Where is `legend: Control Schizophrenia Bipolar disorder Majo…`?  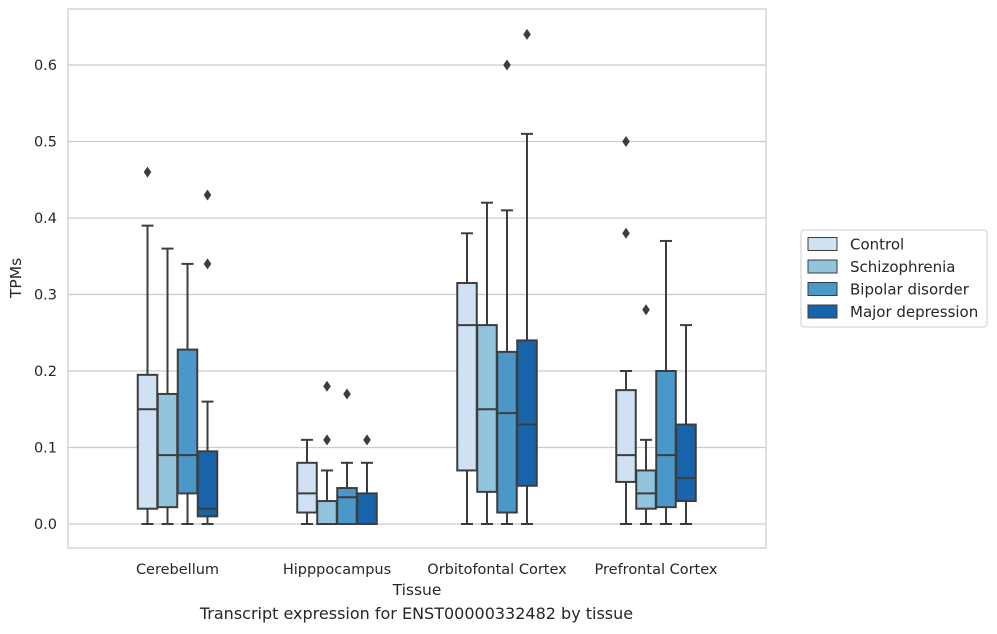 legend: Control Schizophrenia Bipolar disorder Majo… is located at coordinates (894, 278).